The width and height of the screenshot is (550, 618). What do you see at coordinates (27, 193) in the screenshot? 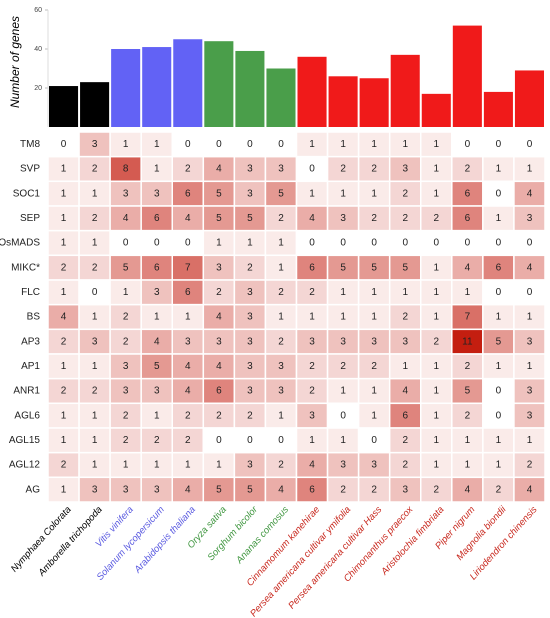
I see `row-label: SOC1` at bounding box center [27, 193].